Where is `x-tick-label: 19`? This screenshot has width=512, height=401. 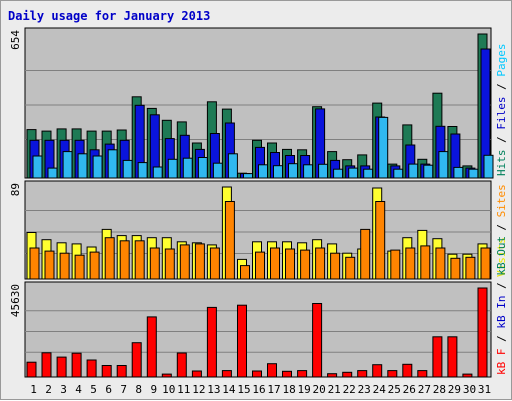 x-tick-label: 19 is located at coordinates (303, 389).